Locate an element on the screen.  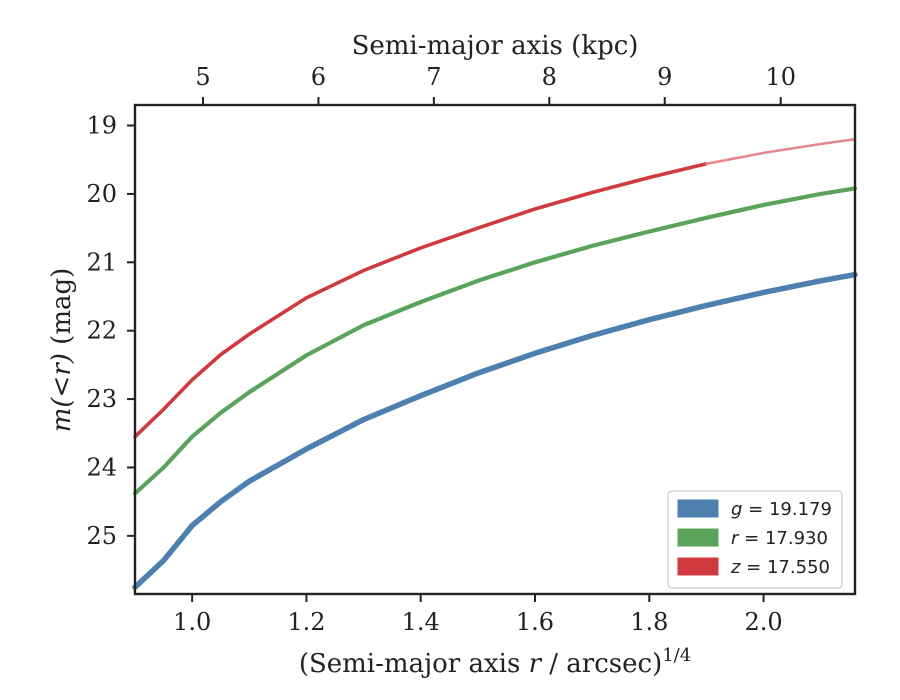
legend-var: r is located at coordinates (735, 538).